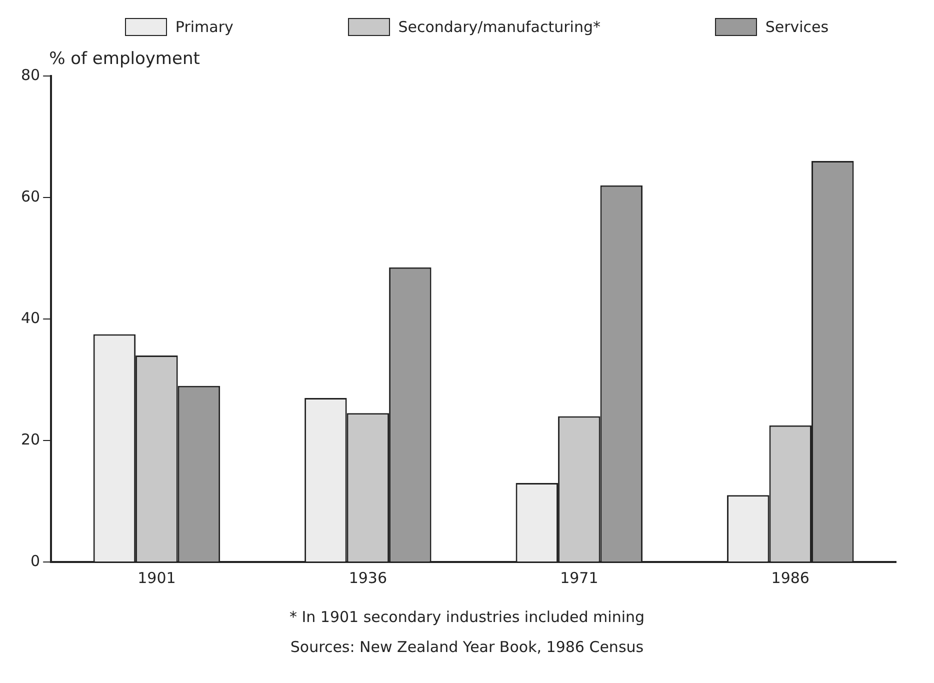  What do you see at coordinates (579, 577) in the screenshot?
I see `x-tick-label: 1971` at bounding box center [579, 577].